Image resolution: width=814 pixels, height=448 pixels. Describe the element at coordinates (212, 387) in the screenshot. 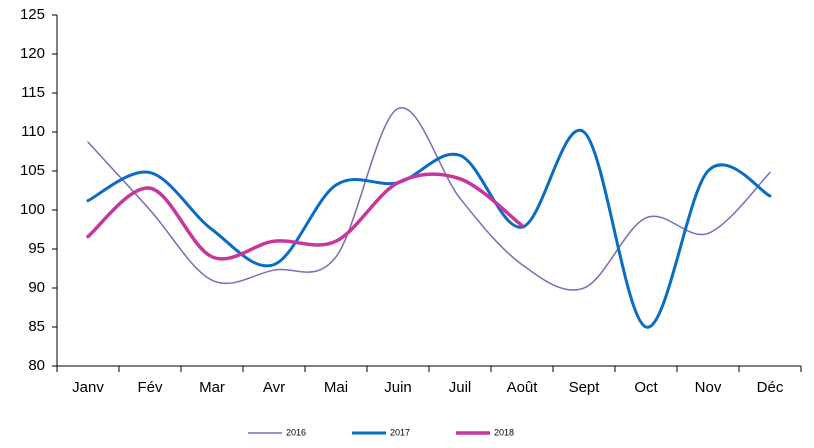

I see `x-tick-label: Mar` at that location.